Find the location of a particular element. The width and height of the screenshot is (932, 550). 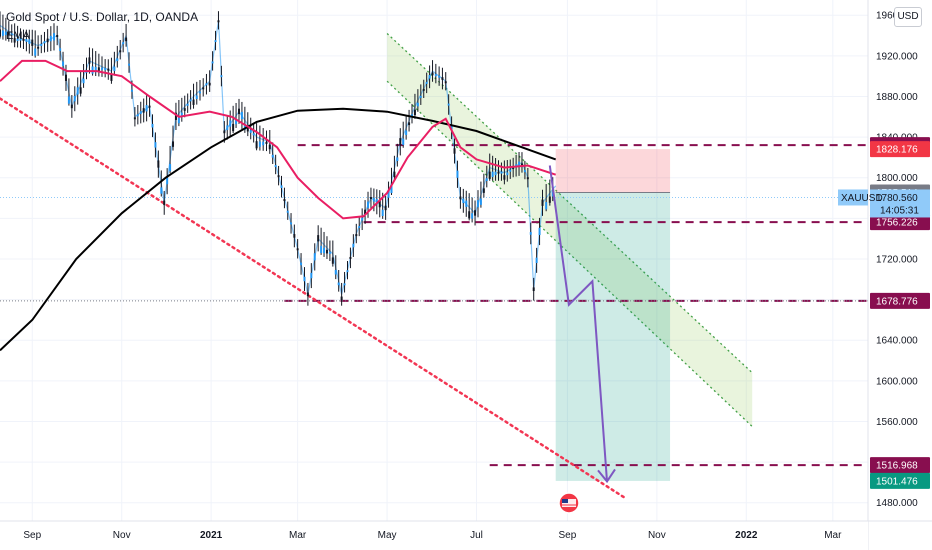

y-tick-label: 1560.000 is located at coordinates (897, 422).